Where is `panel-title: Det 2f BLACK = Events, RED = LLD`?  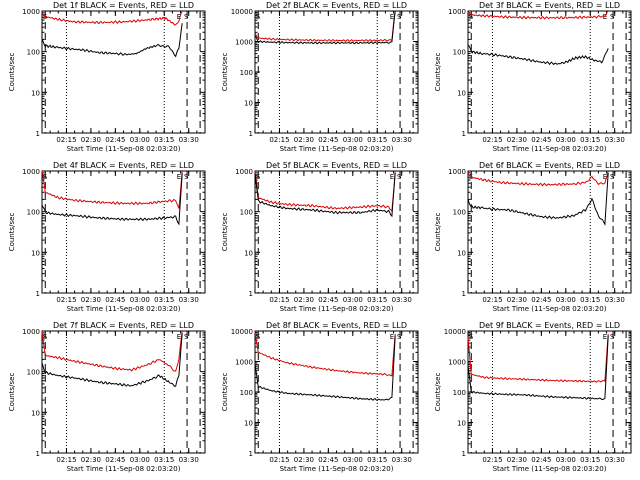 panel-title: Det 2f BLACK = Events, RED = LLD is located at coordinates (336, 5).